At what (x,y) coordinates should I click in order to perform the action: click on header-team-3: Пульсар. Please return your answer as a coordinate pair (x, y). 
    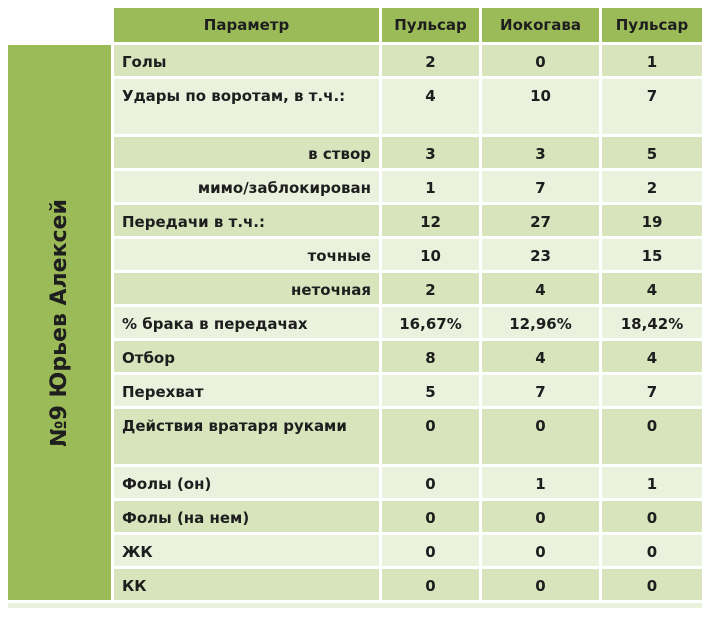
    Looking at the image, I should click on (652, 26).